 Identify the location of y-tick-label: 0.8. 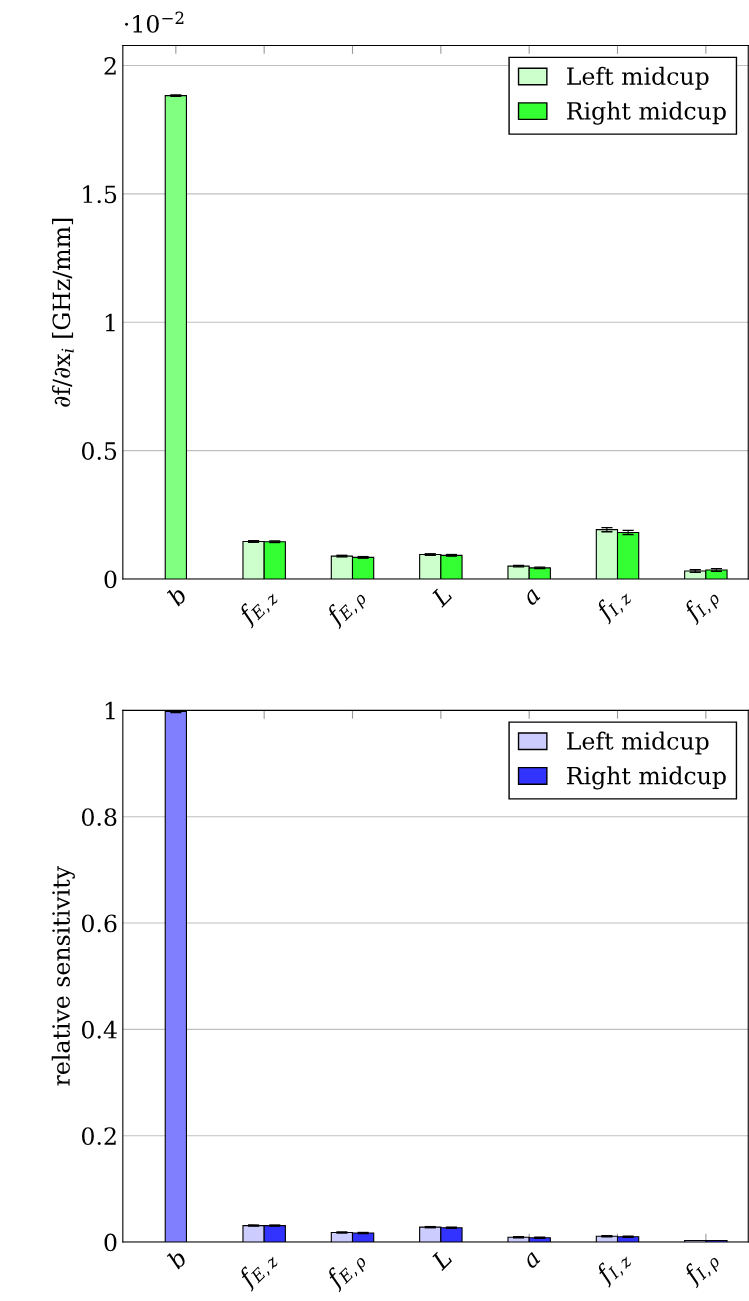
(99, 817).